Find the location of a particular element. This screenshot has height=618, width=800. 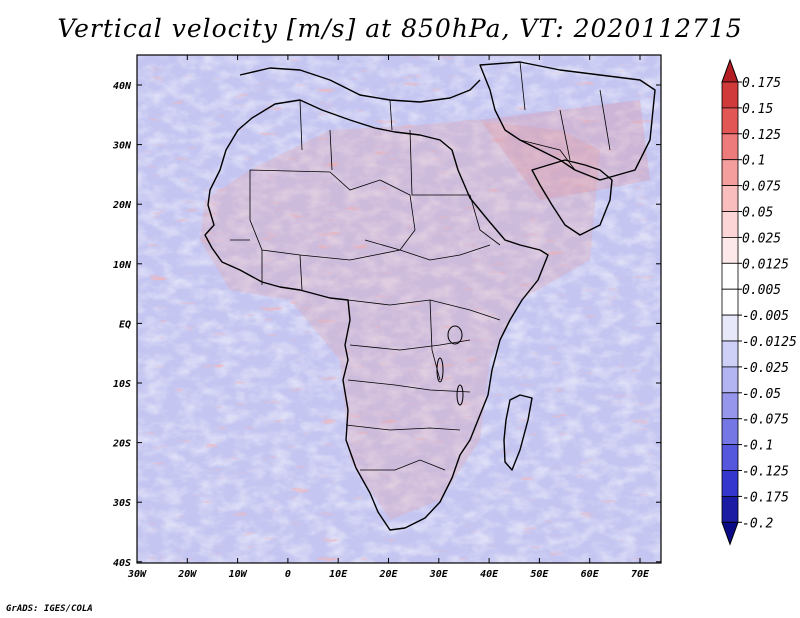

colorbar-bottom-arrow is located at coordinates (730, 533).